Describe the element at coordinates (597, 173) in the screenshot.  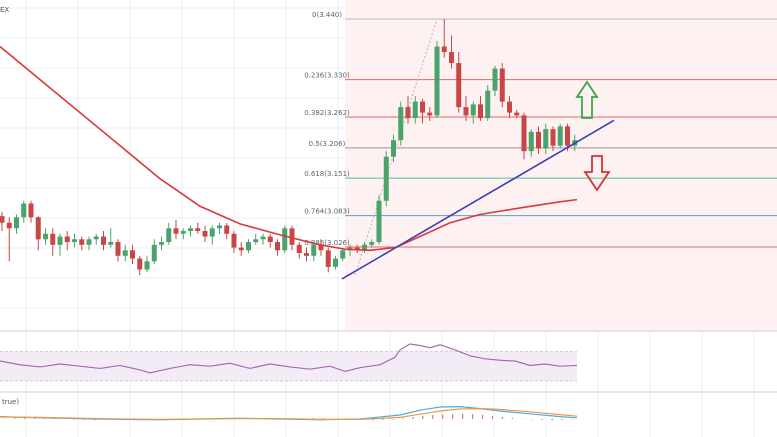
I see `arrow-down-icon` at that location.